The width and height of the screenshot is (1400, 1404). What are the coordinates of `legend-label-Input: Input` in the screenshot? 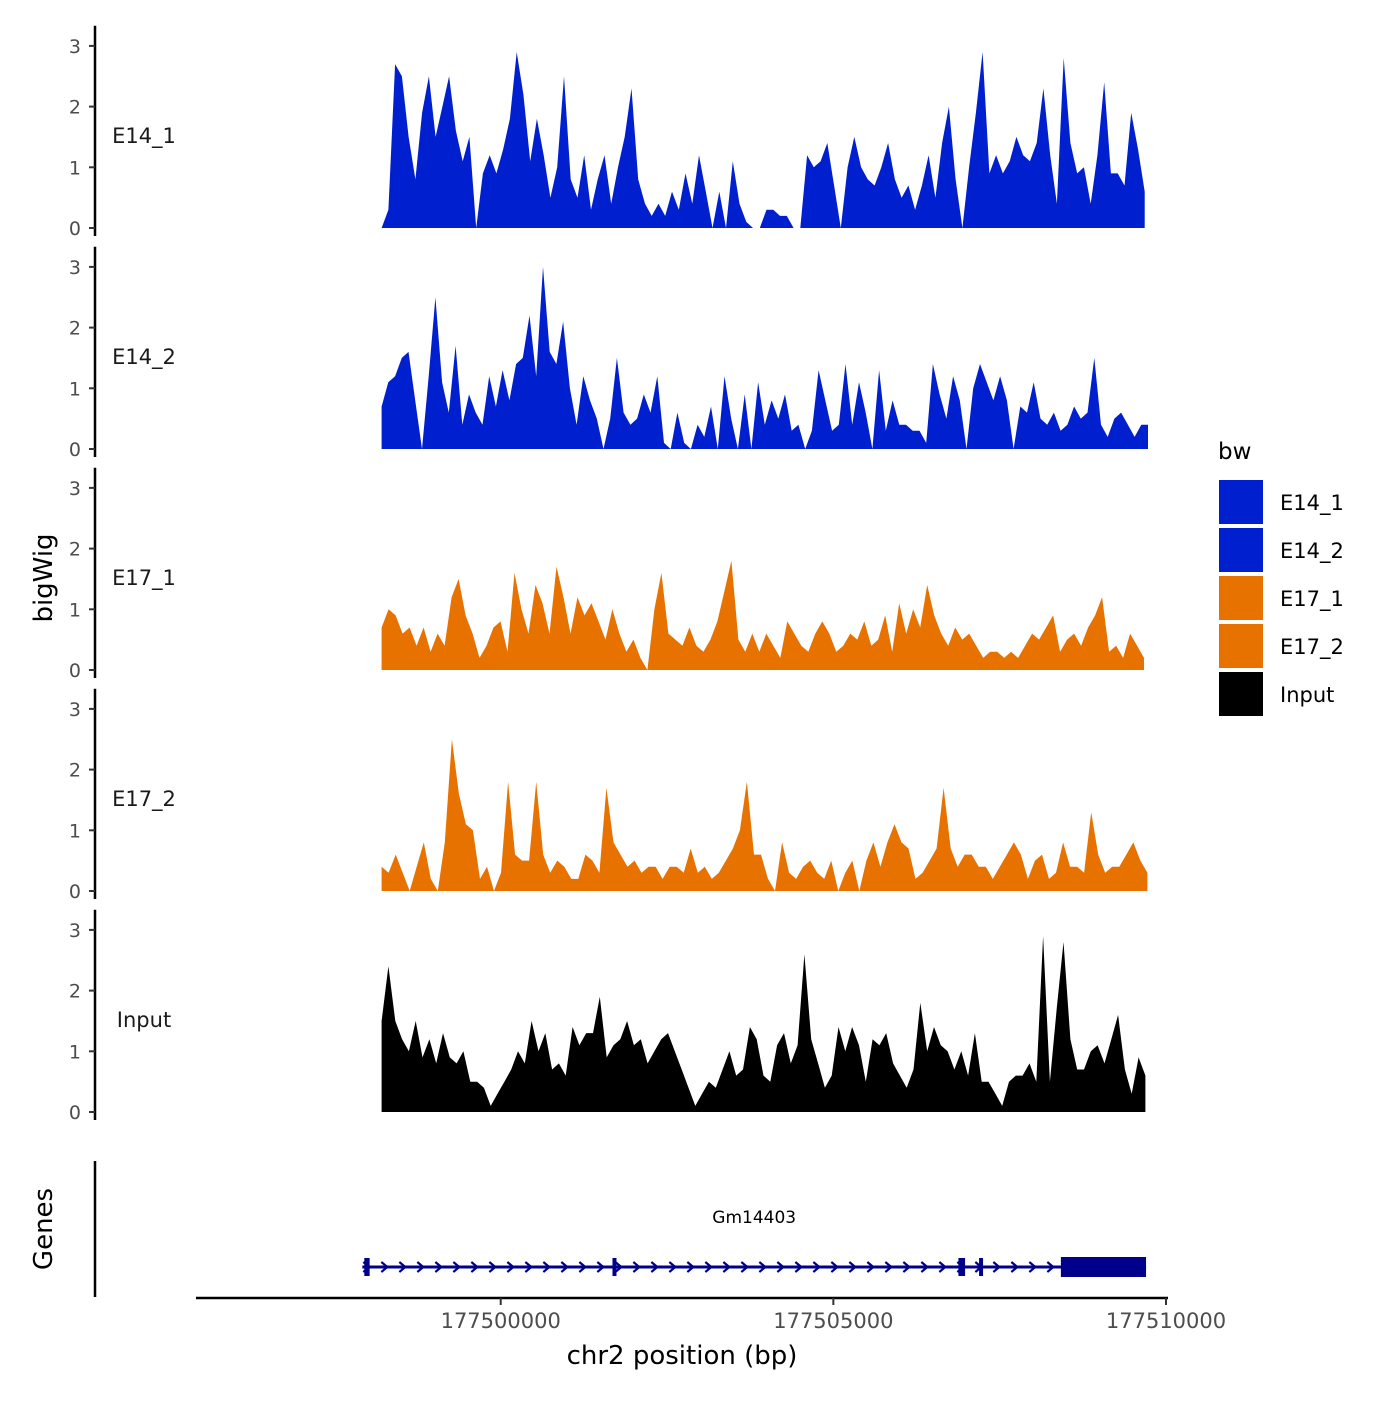 It's located at (1307, 695).